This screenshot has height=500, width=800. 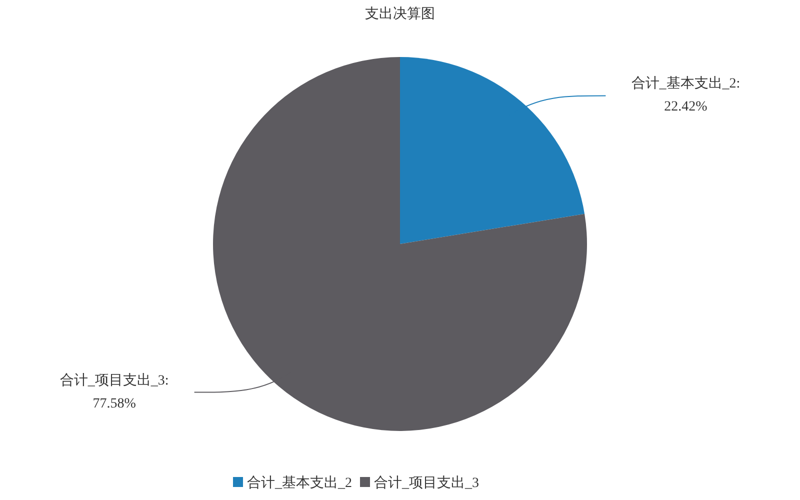 What do you see at coordinates (400, 14) in the screenshot?
I see `chart-title: 支出决算图` at bounding box center [400, 14].